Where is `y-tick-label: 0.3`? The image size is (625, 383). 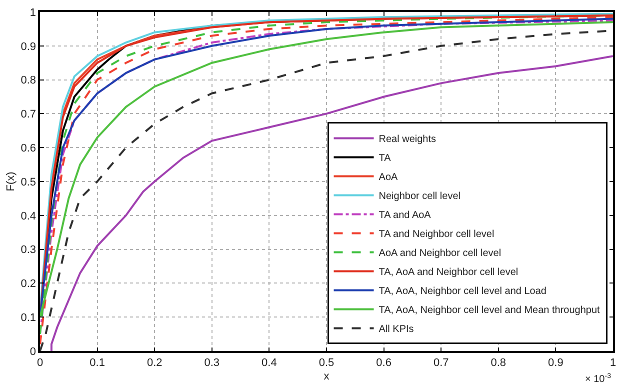 y-tick-label: 0.3 is located at coordinates (28, 250).